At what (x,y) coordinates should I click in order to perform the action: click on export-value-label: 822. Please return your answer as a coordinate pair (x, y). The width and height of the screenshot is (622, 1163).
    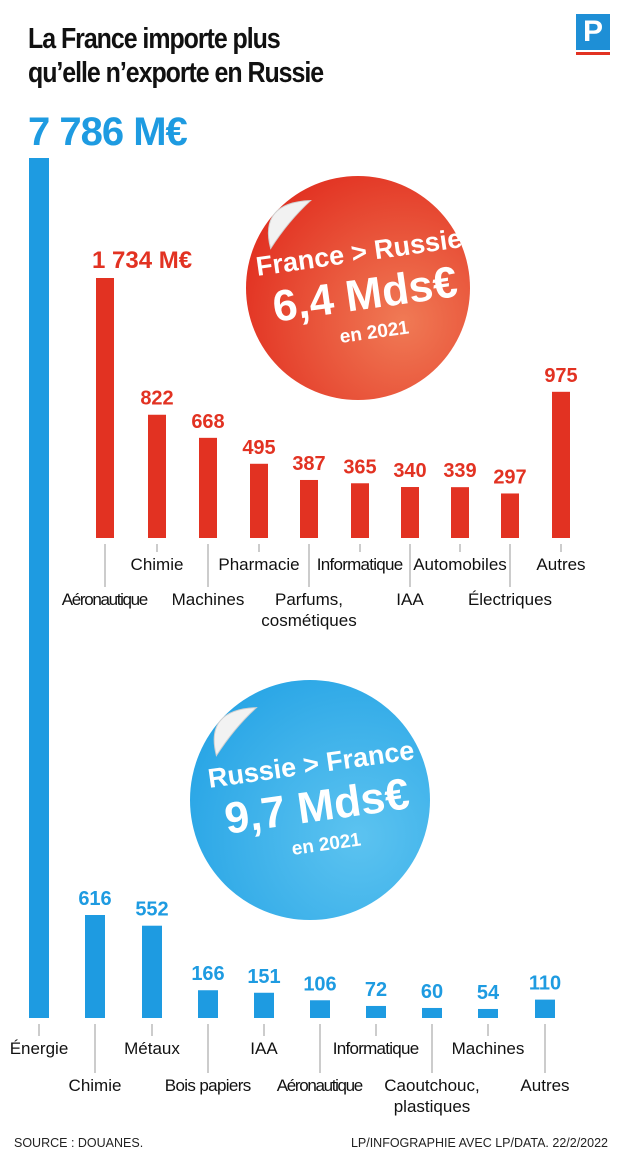
    Looking at the image, I should click on (156, 399).